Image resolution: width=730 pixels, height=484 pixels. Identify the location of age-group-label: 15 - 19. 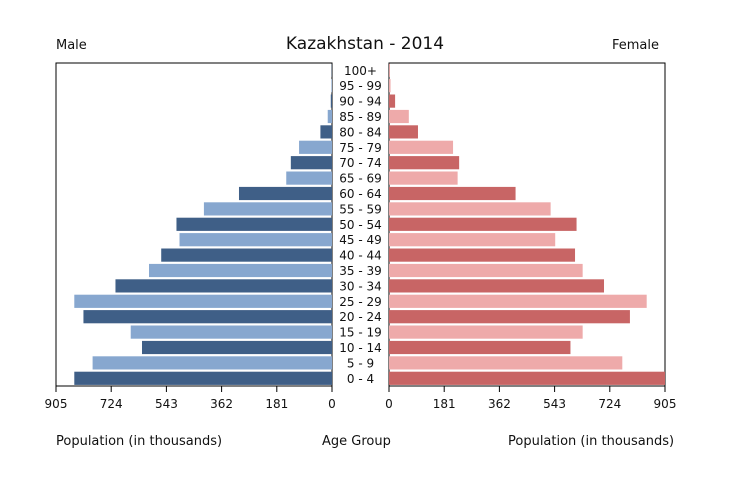
(360, 333).